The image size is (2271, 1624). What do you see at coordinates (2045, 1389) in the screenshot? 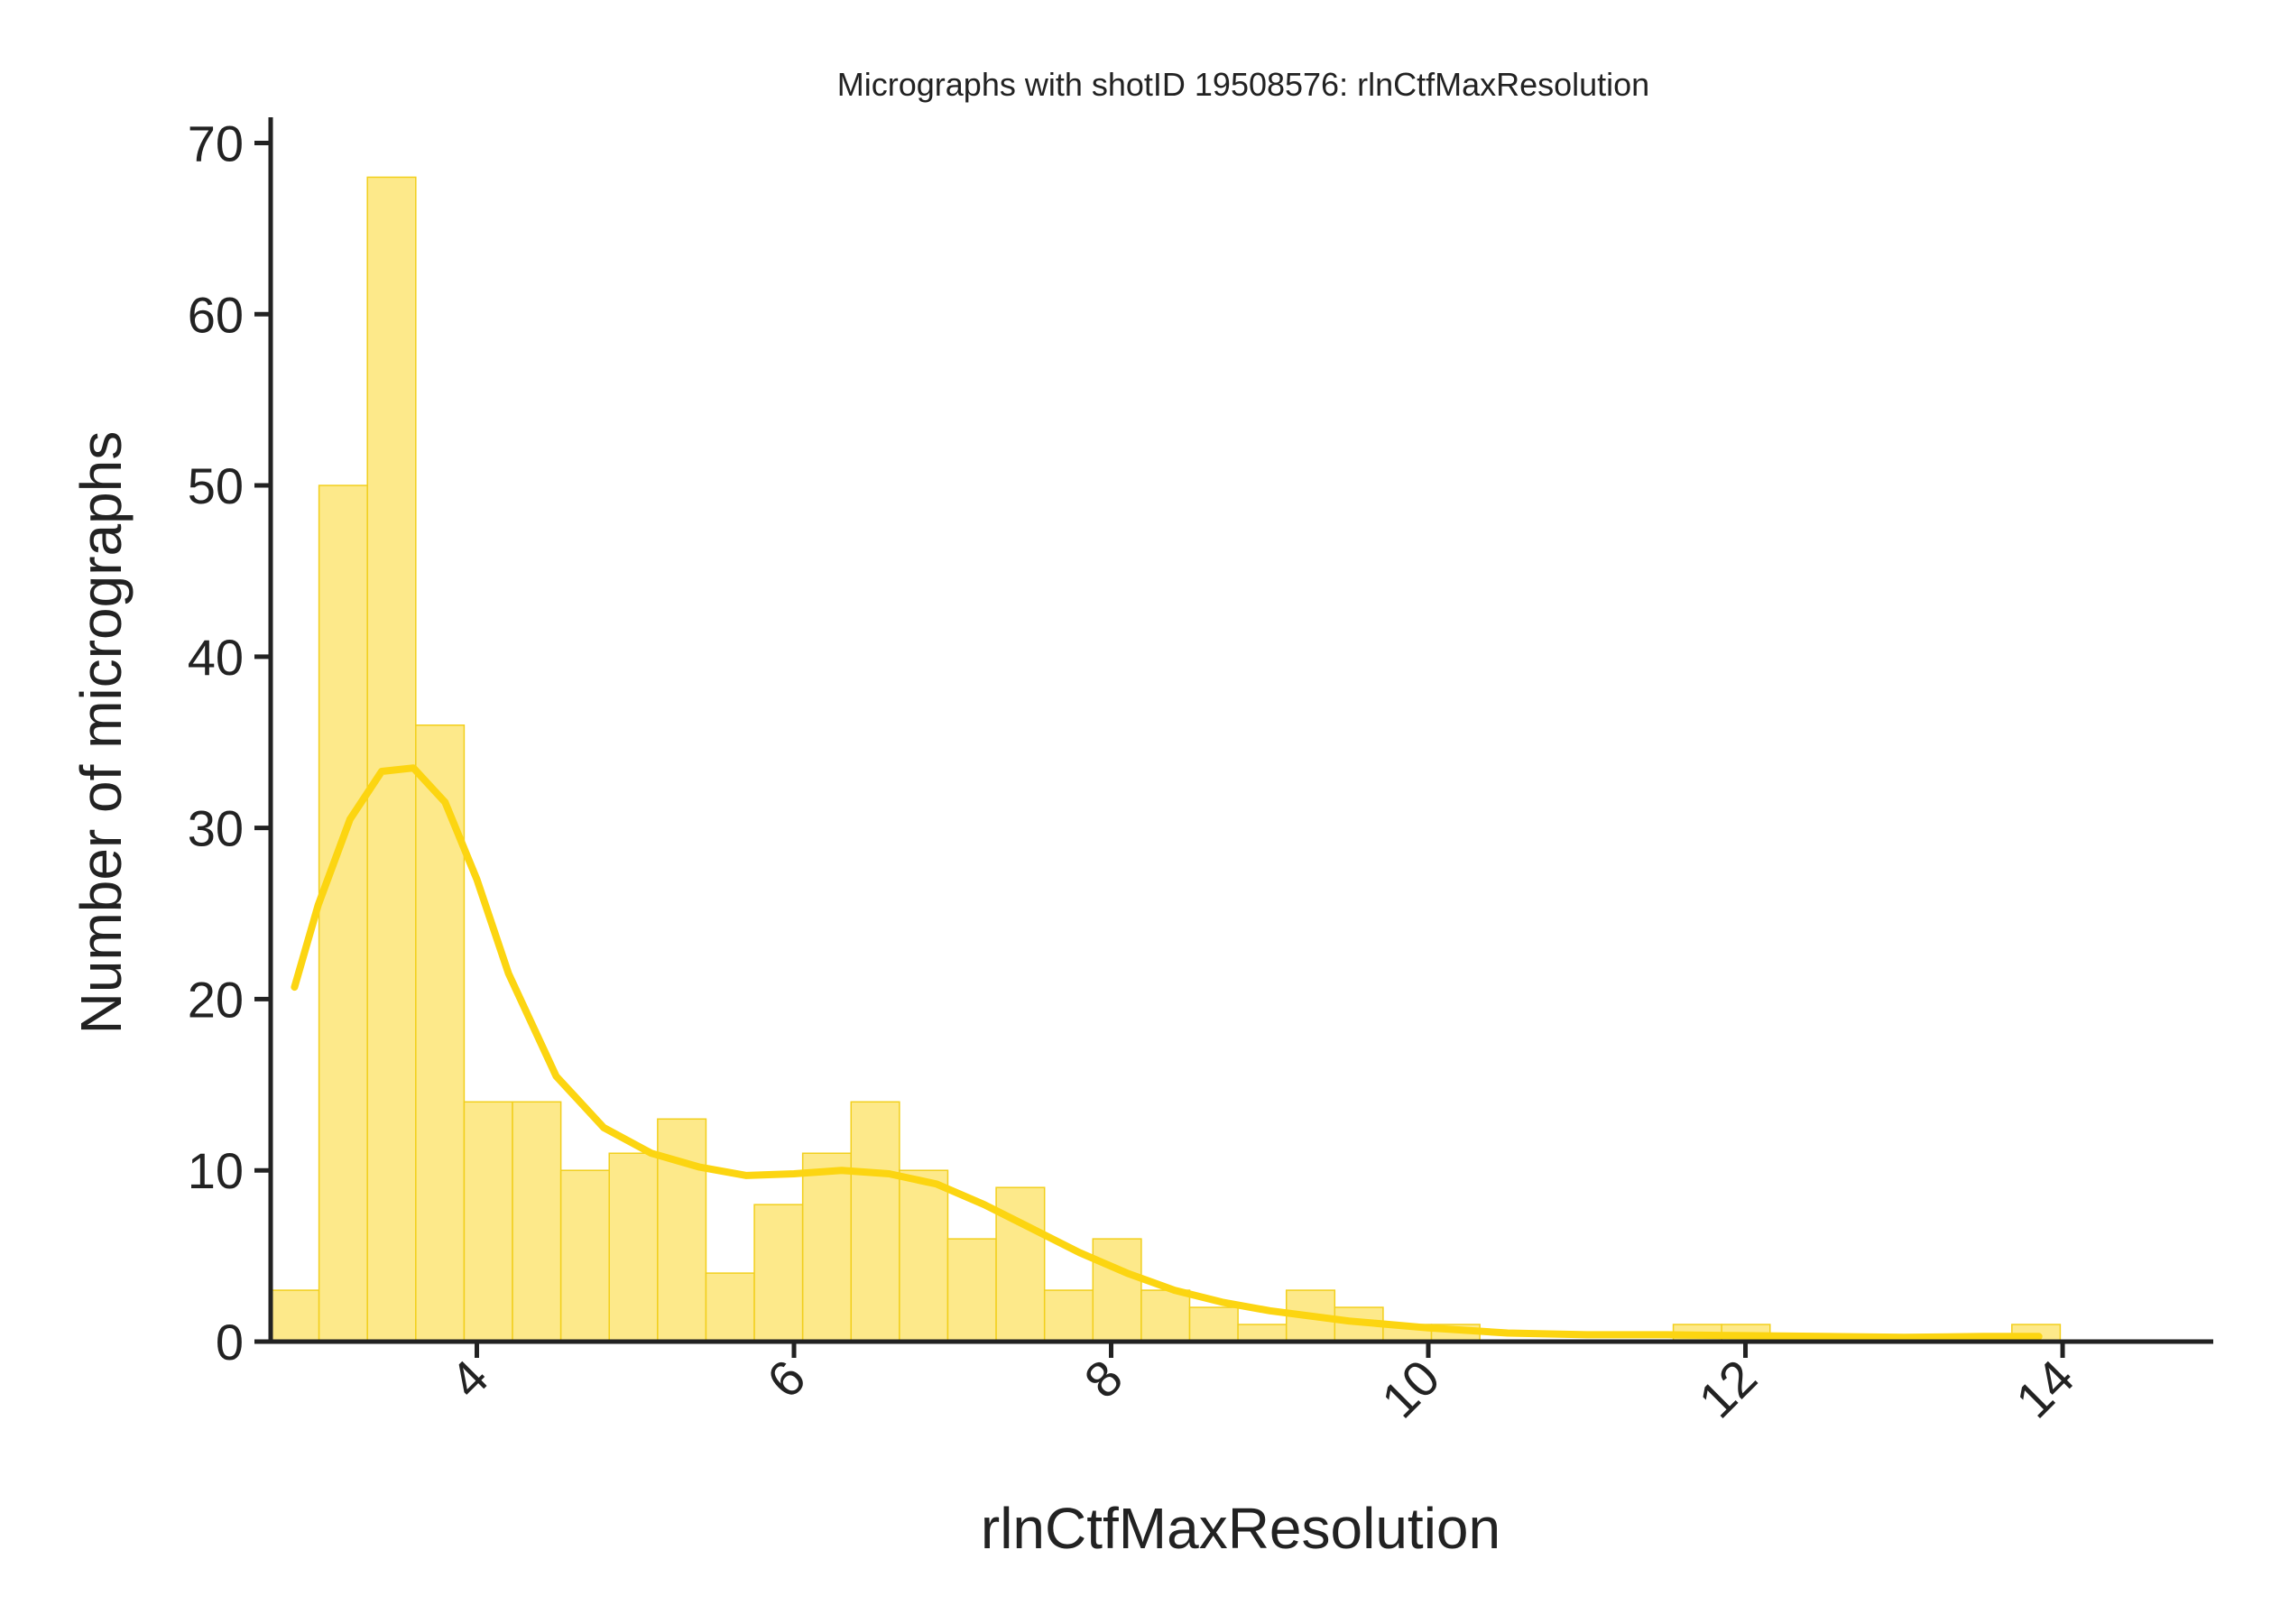
I see `x-tick-label: 14` at bounding box center [2045, 1389].